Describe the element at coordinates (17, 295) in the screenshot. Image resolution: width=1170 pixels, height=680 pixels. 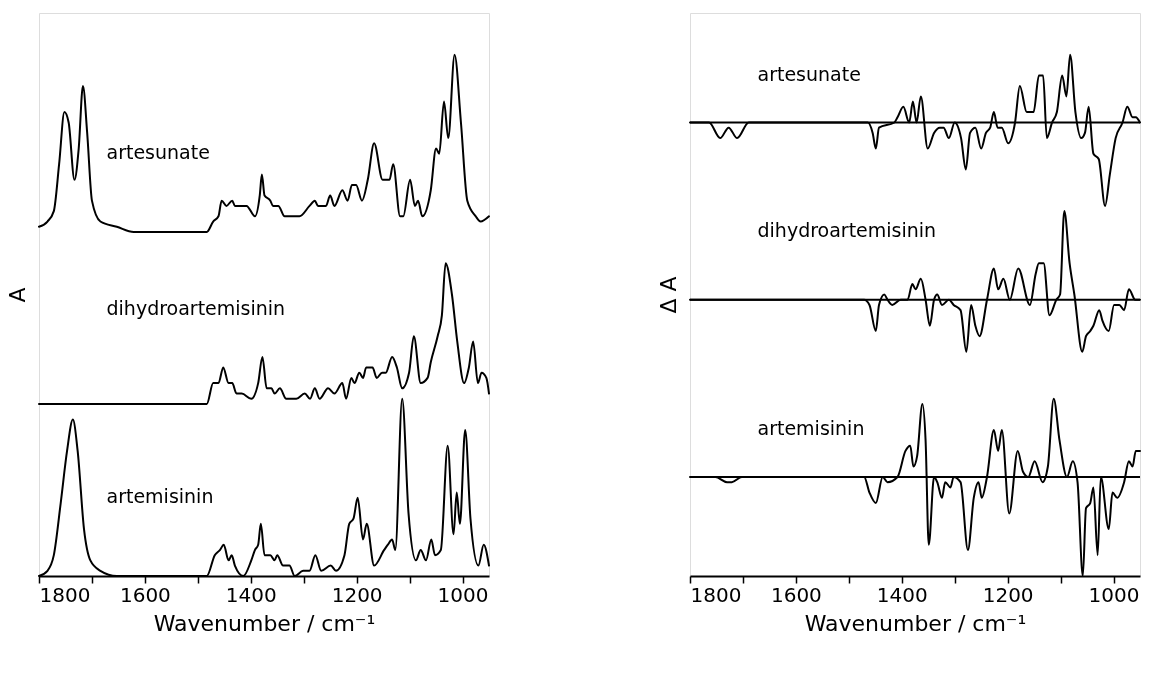
I see `y-axis-title: A` at that location.